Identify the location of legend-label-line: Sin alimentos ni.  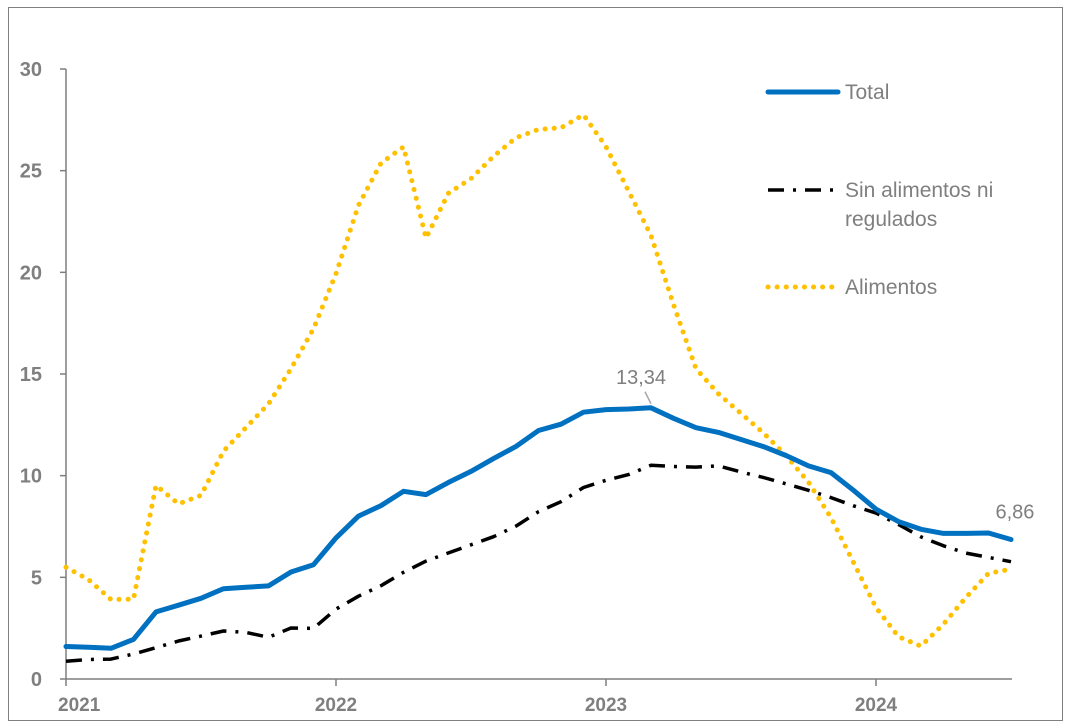
(919, 190).